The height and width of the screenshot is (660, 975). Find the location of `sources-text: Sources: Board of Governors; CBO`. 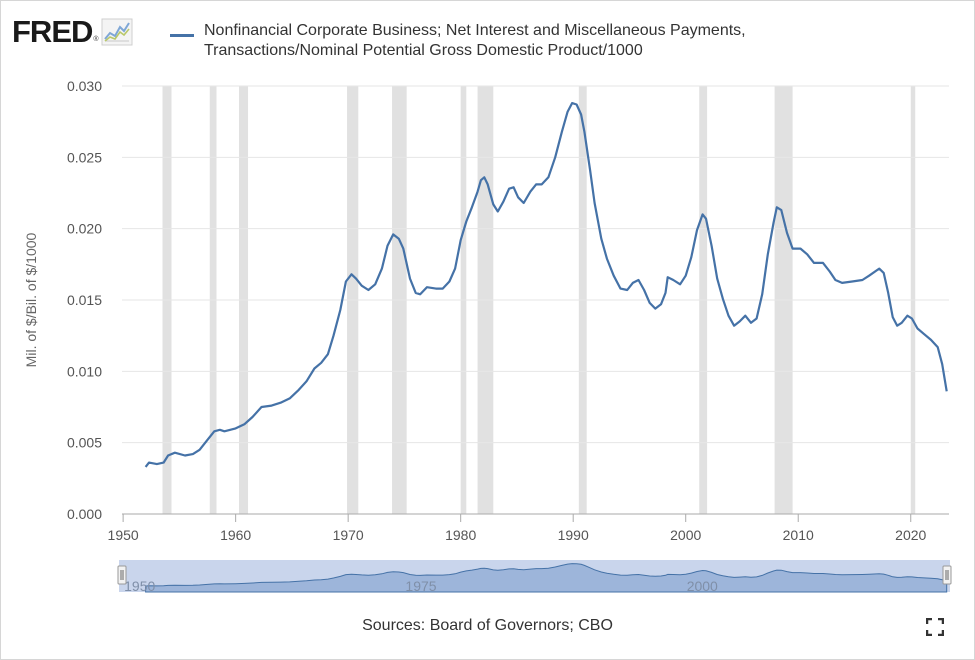

sources-text: Sources: Board of Governors; CBO is located at coordinates (487, 625).